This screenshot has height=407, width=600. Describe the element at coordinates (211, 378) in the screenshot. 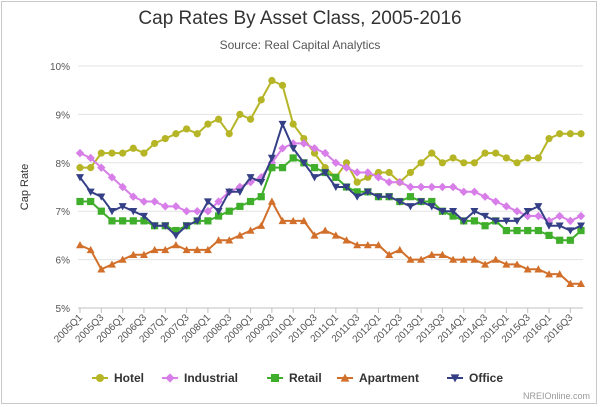

I see `legend-label: Industrial` at that location.